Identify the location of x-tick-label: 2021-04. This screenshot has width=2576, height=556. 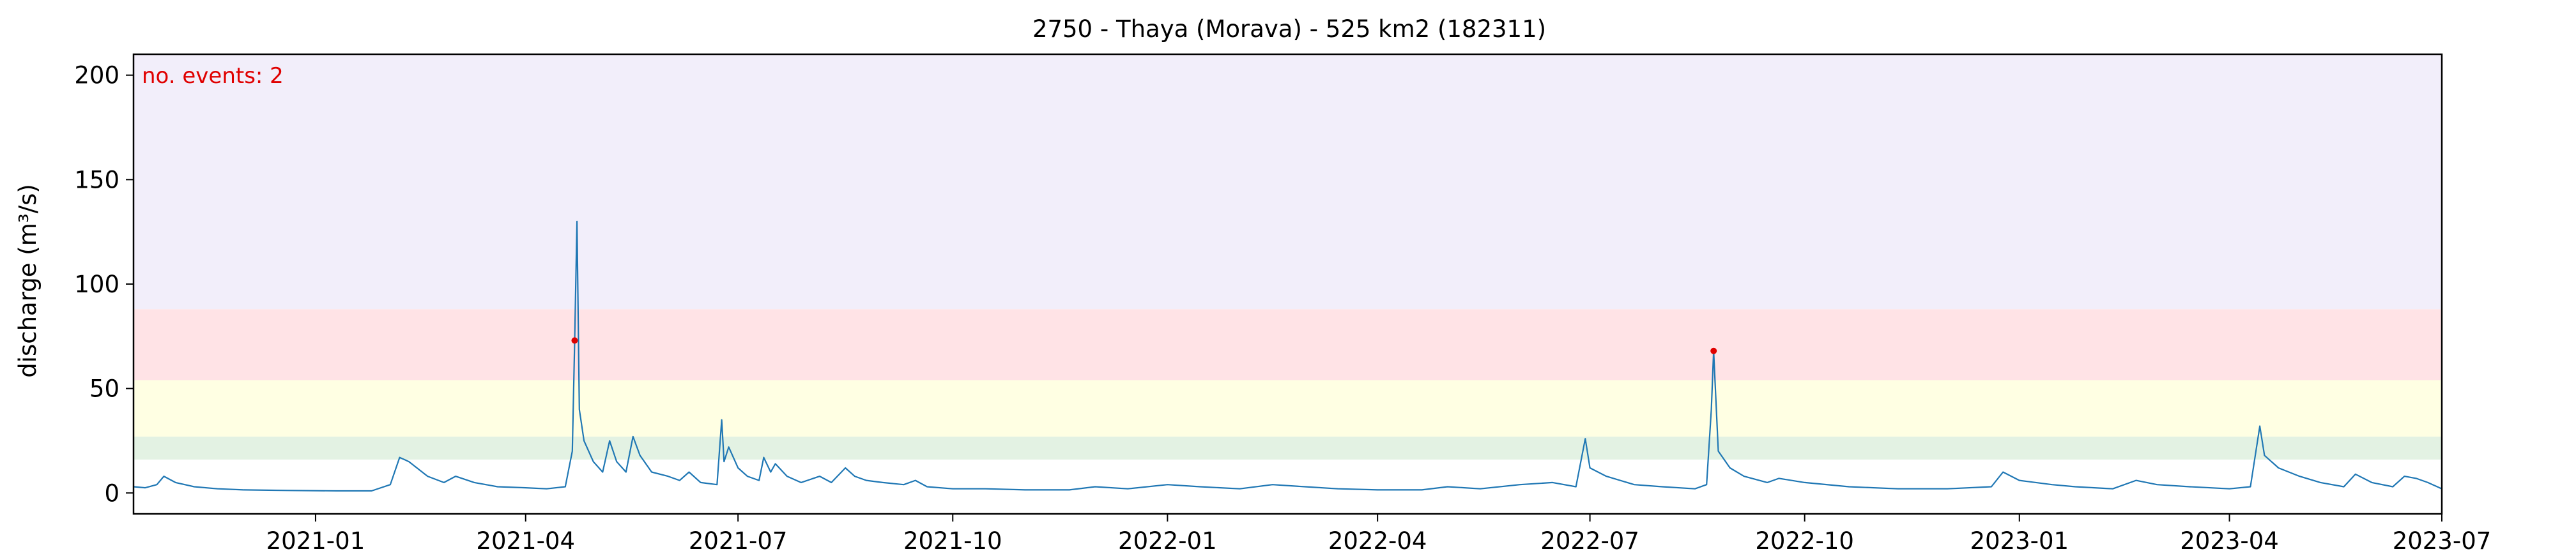
(525, 541).